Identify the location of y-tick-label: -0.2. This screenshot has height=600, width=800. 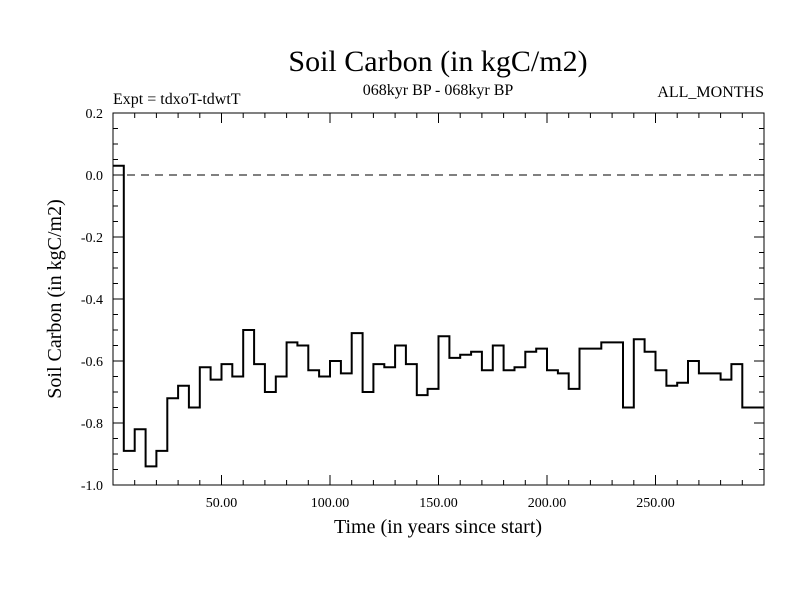
(92, 238).